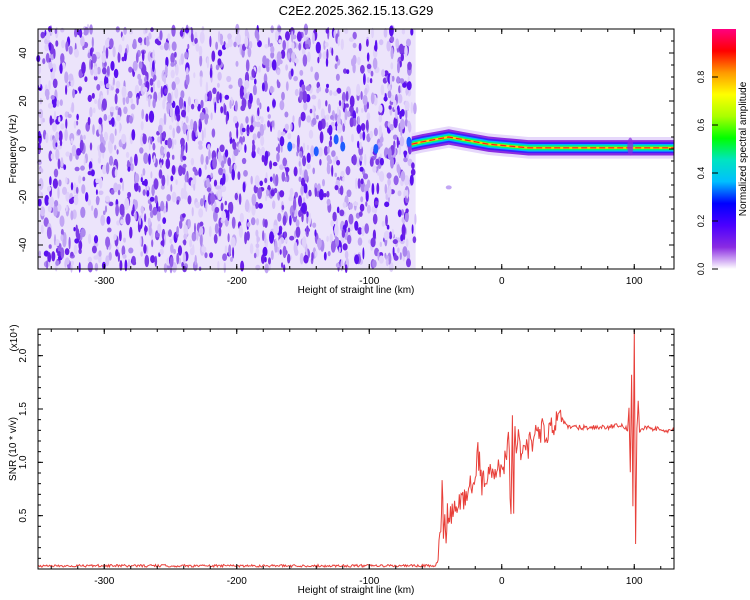 The width and height of the screenshot is (750, 600). I want to click on colorbar-tick-label: 0.4, so click(701, 173).